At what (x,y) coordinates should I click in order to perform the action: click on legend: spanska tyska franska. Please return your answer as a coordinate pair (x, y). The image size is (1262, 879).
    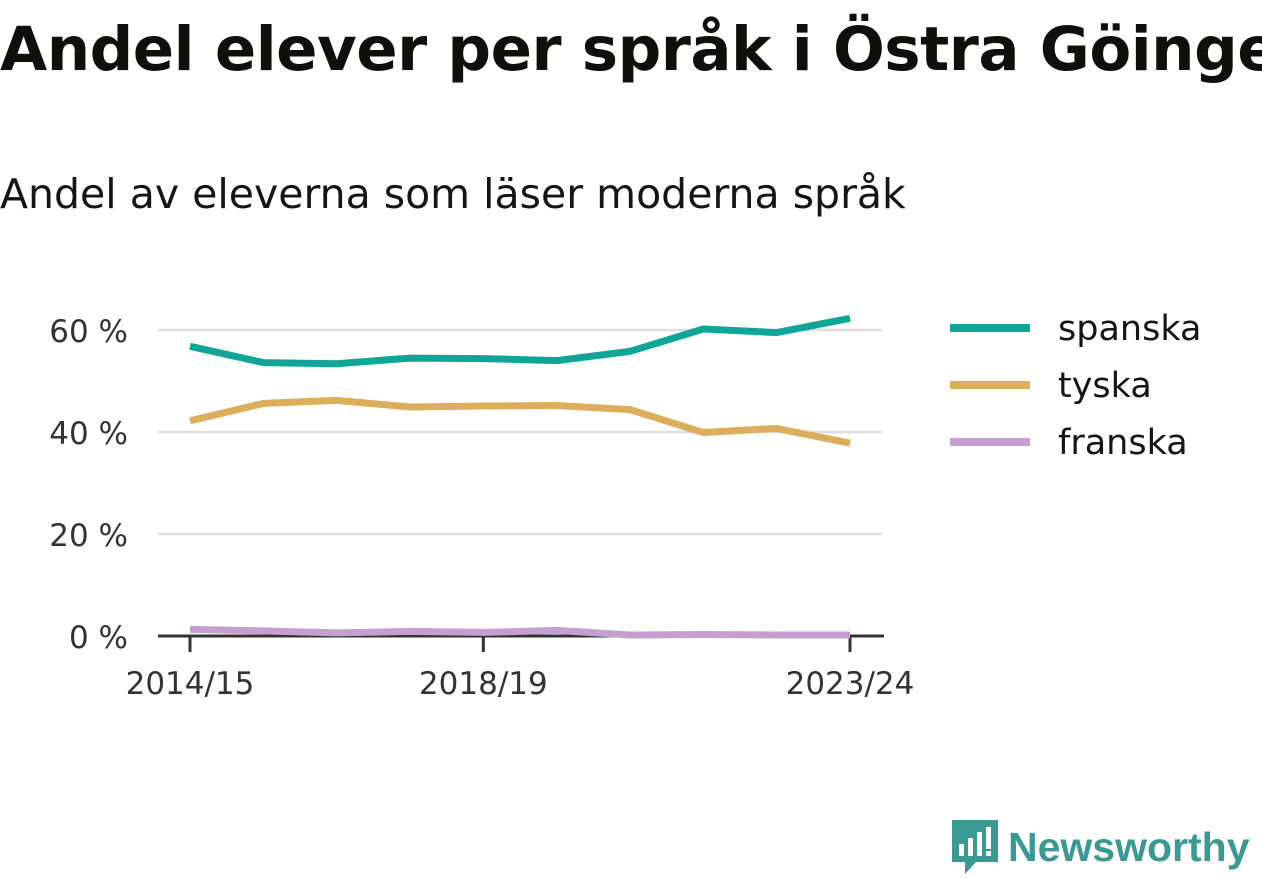
    Looking at the image, I should click on (1075, 386).